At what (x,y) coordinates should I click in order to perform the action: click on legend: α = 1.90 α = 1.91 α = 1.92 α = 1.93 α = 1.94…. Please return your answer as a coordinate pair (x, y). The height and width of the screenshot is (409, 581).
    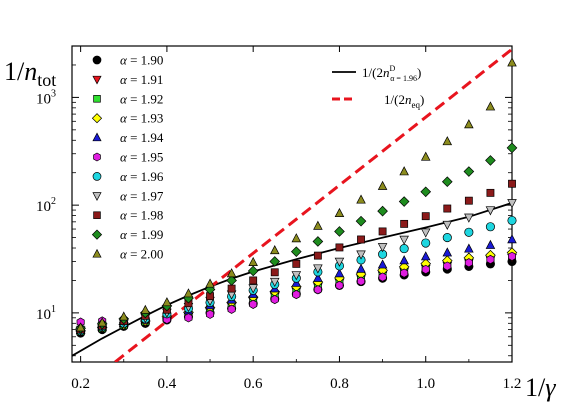
    Looking at the image, I should click on (127, 157).